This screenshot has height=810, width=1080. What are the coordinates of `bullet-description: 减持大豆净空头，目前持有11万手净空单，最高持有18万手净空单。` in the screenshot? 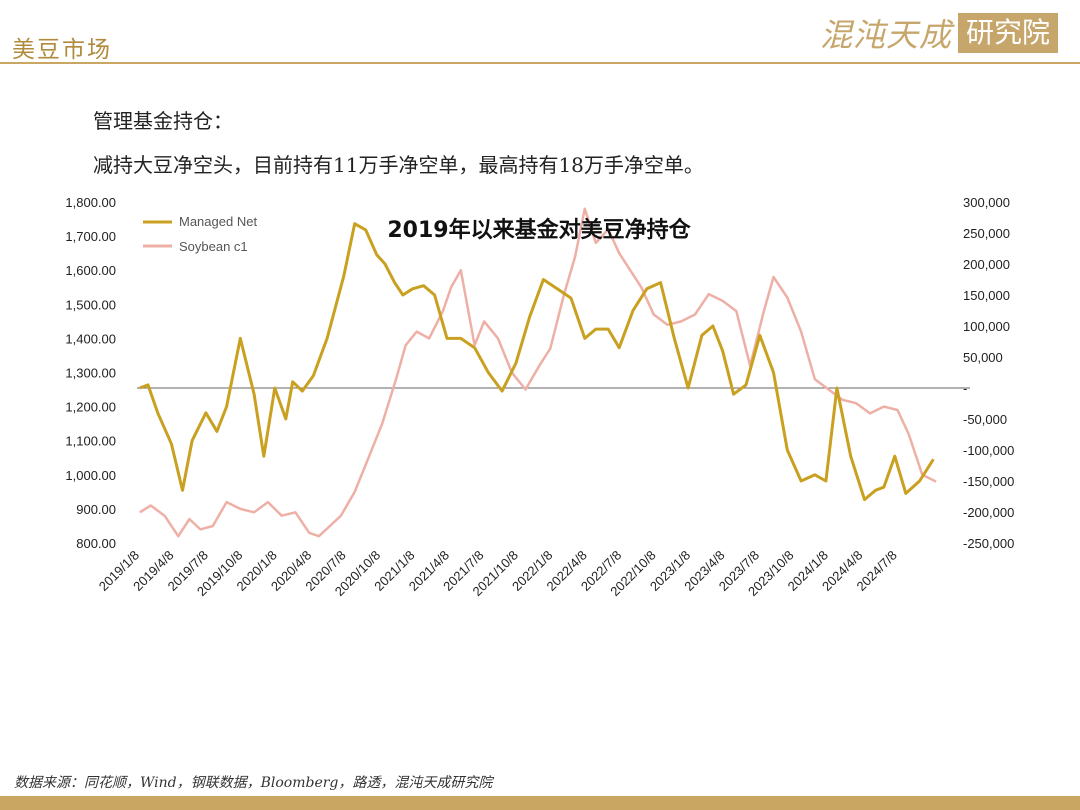 It's located at (398, 165).